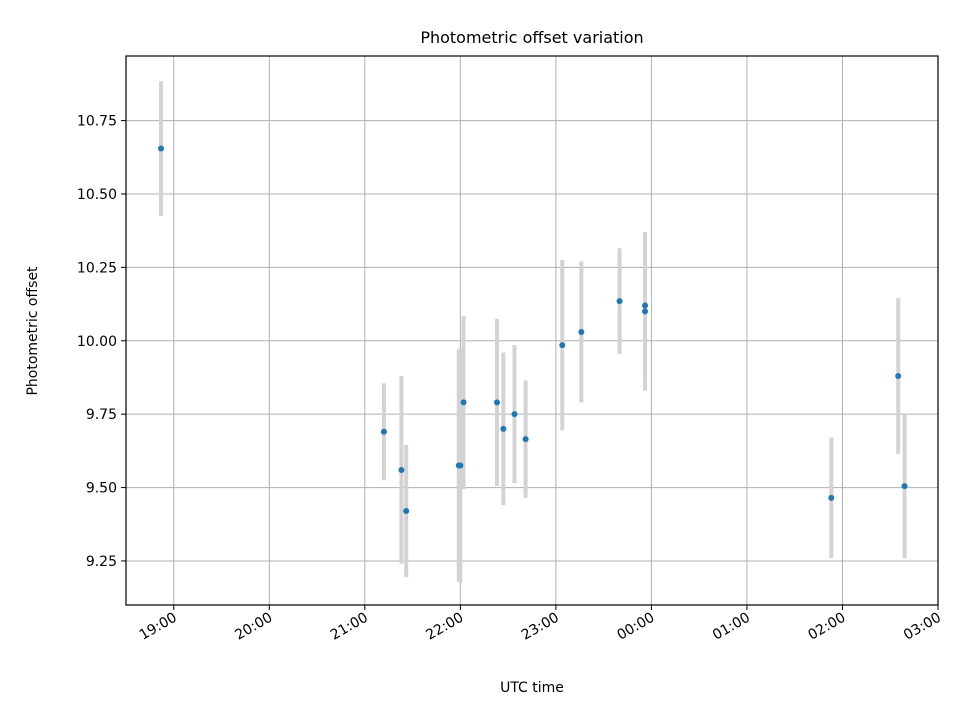 This screenshot has height=720, width=960. Describe the element at coordinates (97, 122) in the screenshot. I see `y-tick-label: 10.75` at that location.